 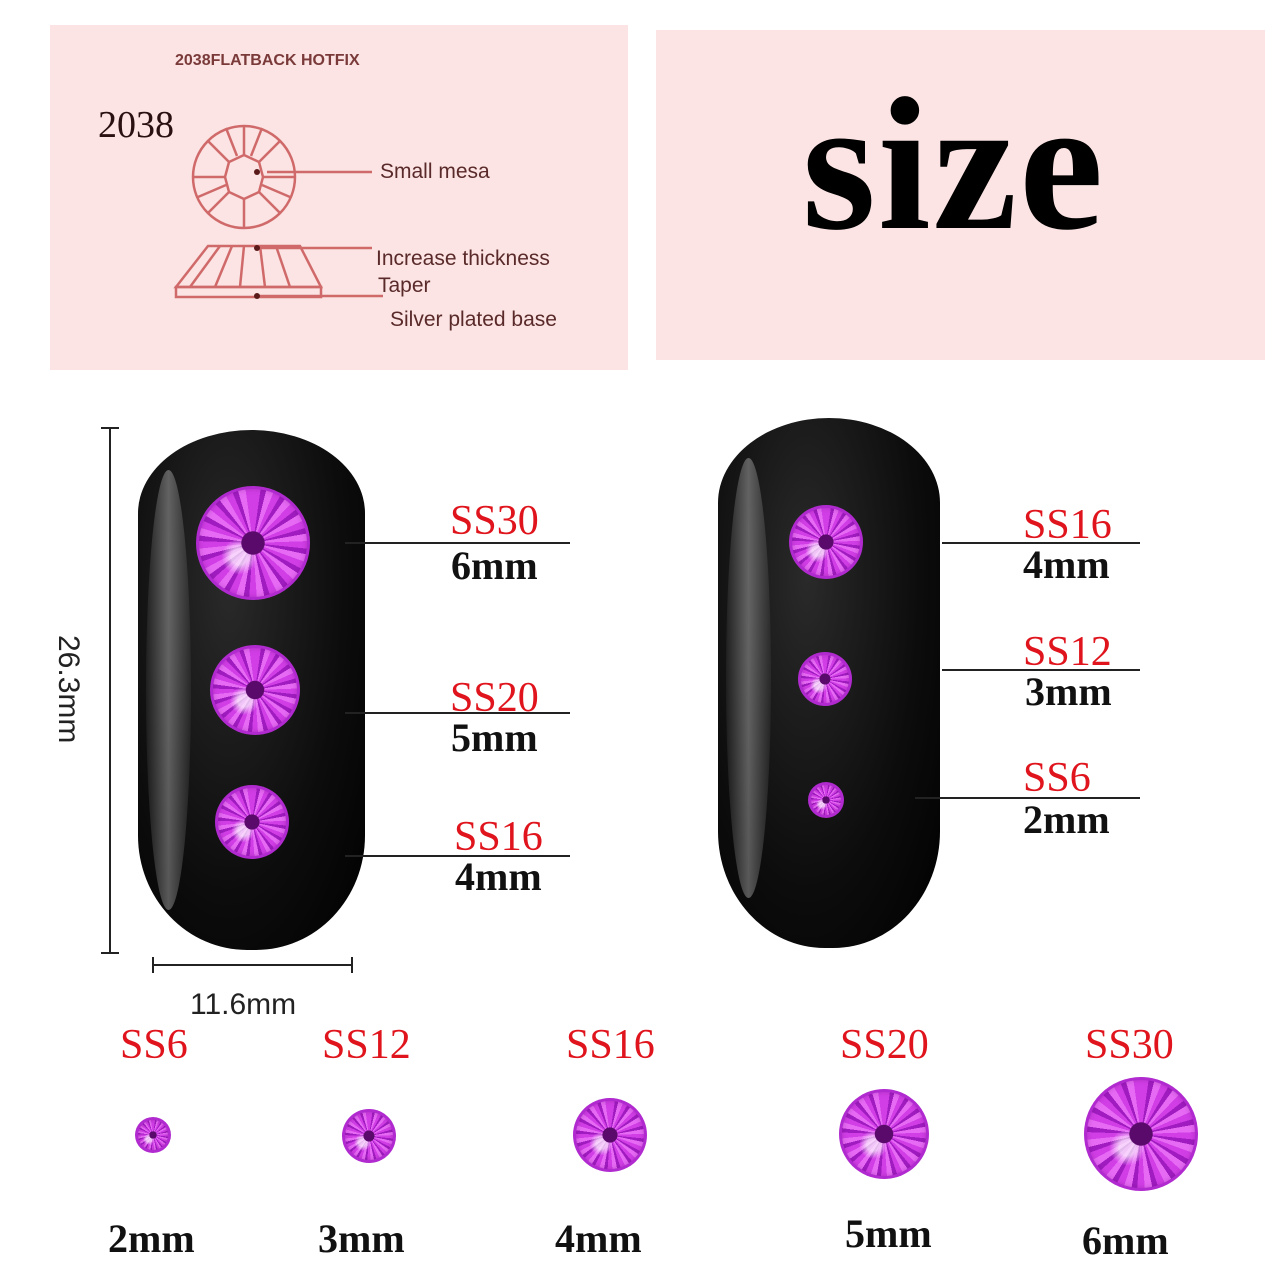 I want to click on rhinestone-2mm, so click(x=153, y=1135).